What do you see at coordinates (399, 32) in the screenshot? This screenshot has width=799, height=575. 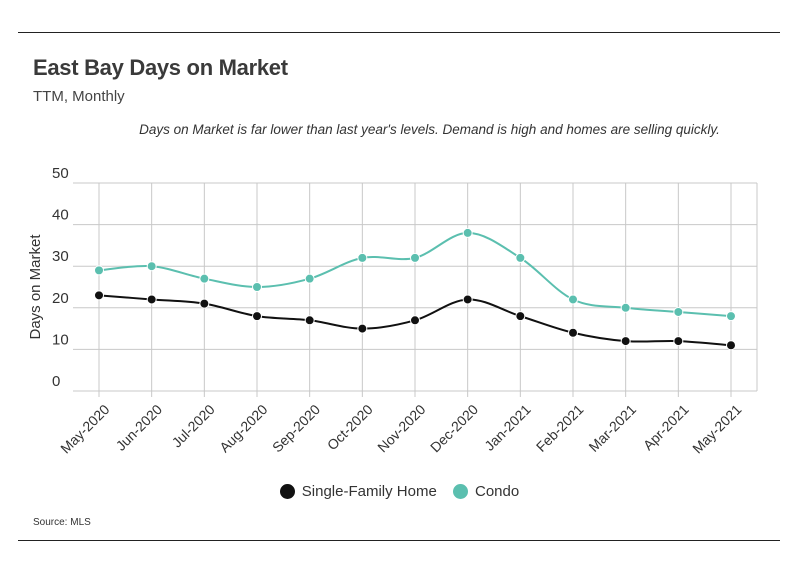 I see `top-rule` at bounding box center [399, 32].